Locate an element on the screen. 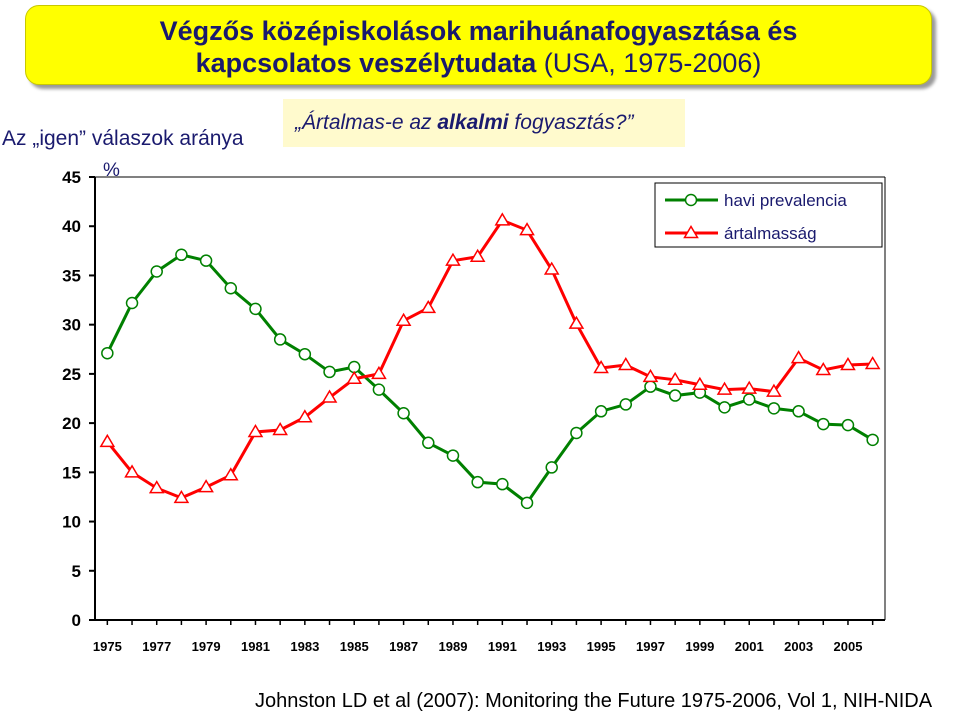 This screenshot has height=716, width=960. x-tick-label: 1989 is located at coordinates (453, 646).